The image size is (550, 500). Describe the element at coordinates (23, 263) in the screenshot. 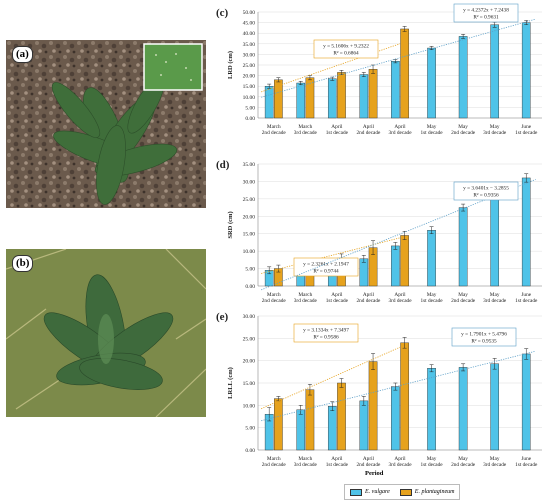

I see `photo-b-label: (b)` at that location.